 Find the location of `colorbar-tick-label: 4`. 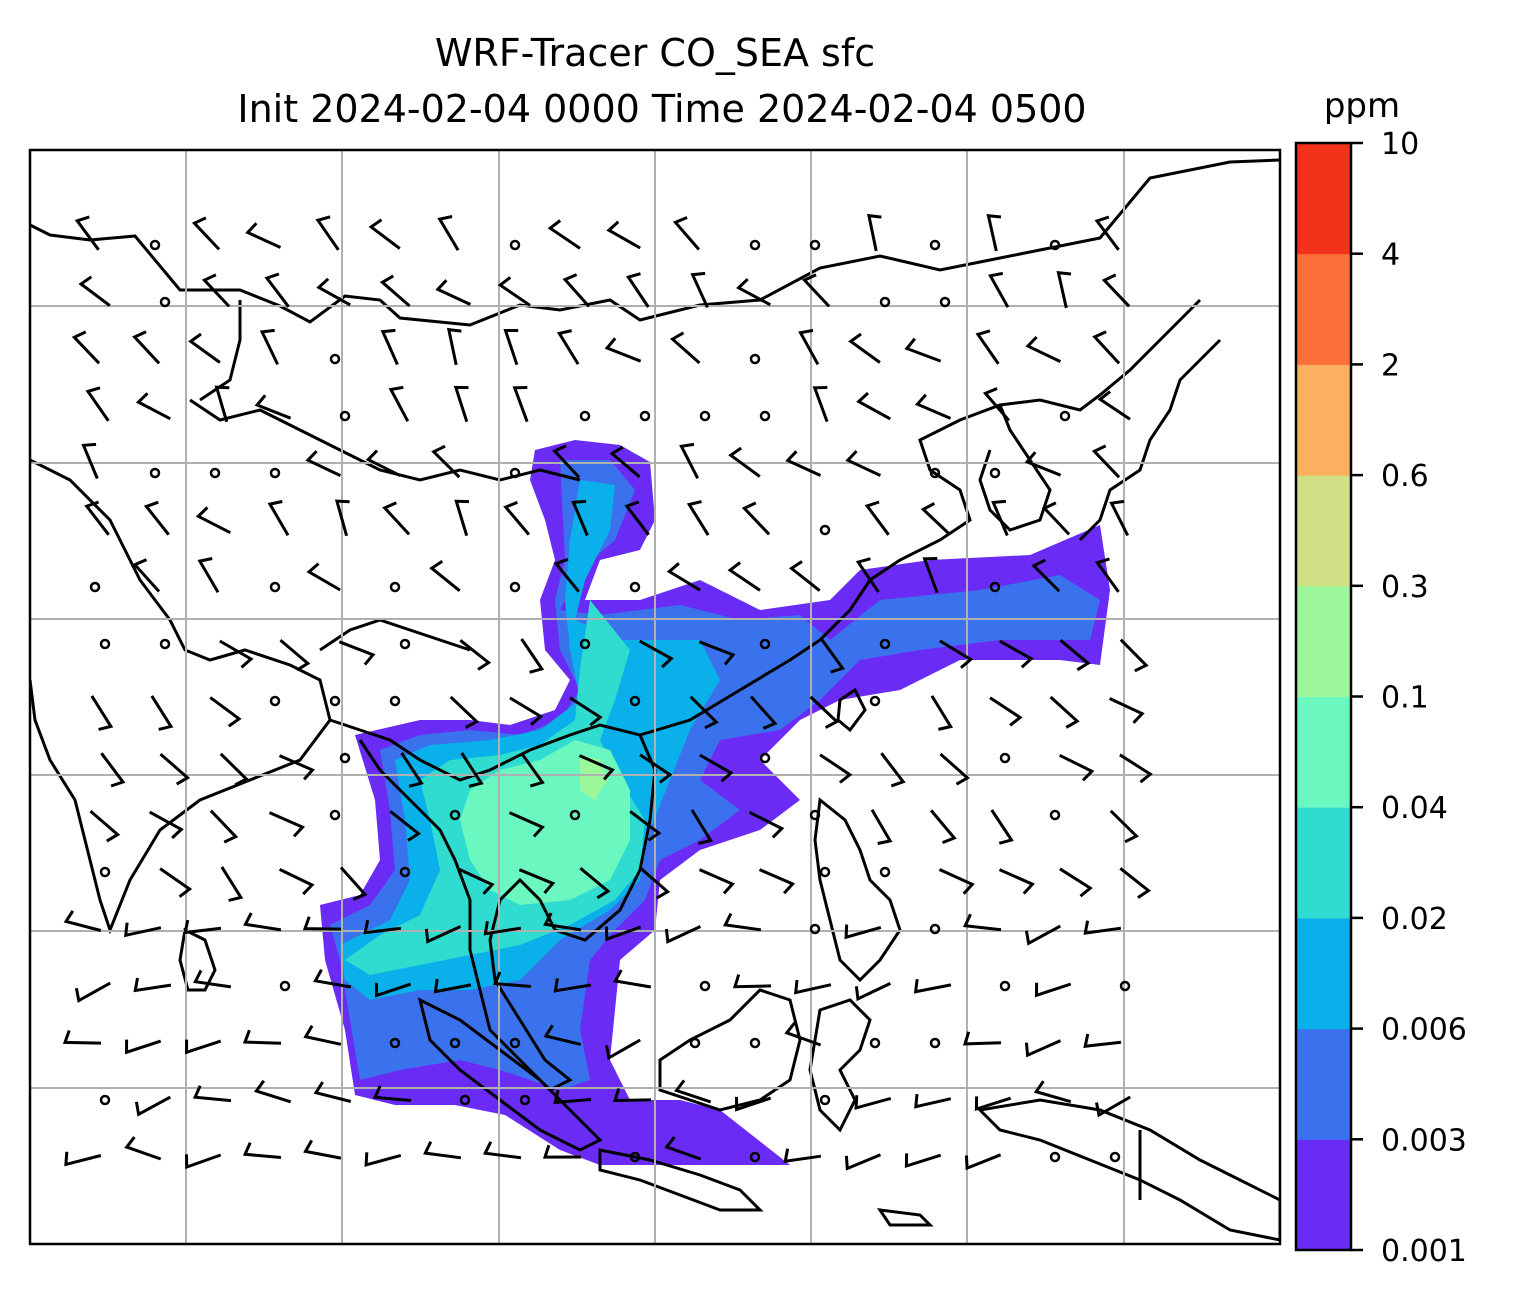

colorbar-tick-label: 4 is located at coordinates (1390, 255).